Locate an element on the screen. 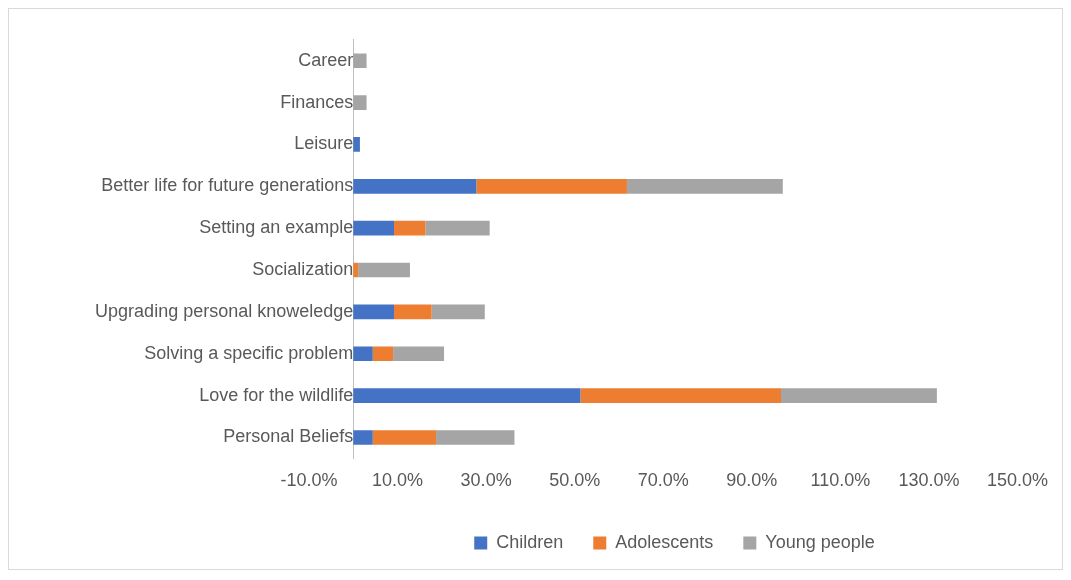 The width and height of the screenshot is (1071, 580). y-tick-label: Better life for future generations is located at coordinates (227, 185).